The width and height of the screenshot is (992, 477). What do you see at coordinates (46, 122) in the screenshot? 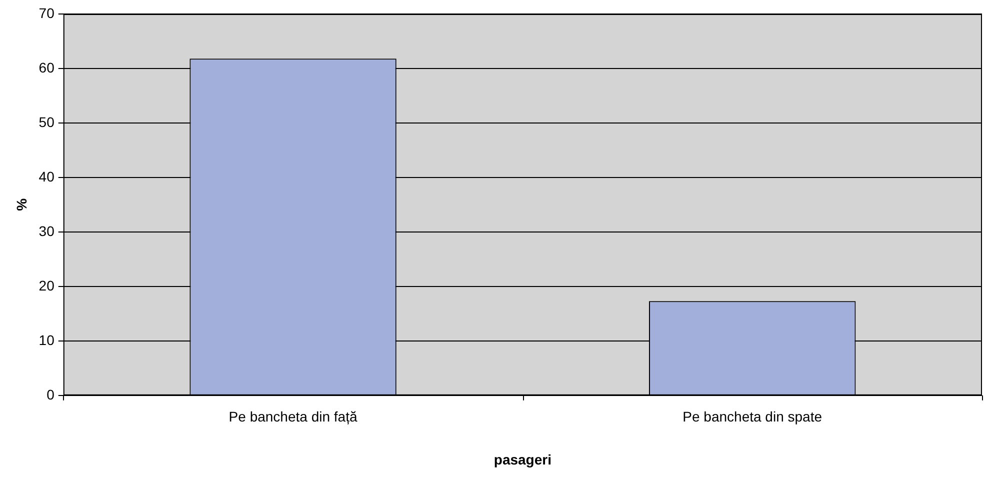
I see `y-tick-label: 50` at bounding box center [46, 122].